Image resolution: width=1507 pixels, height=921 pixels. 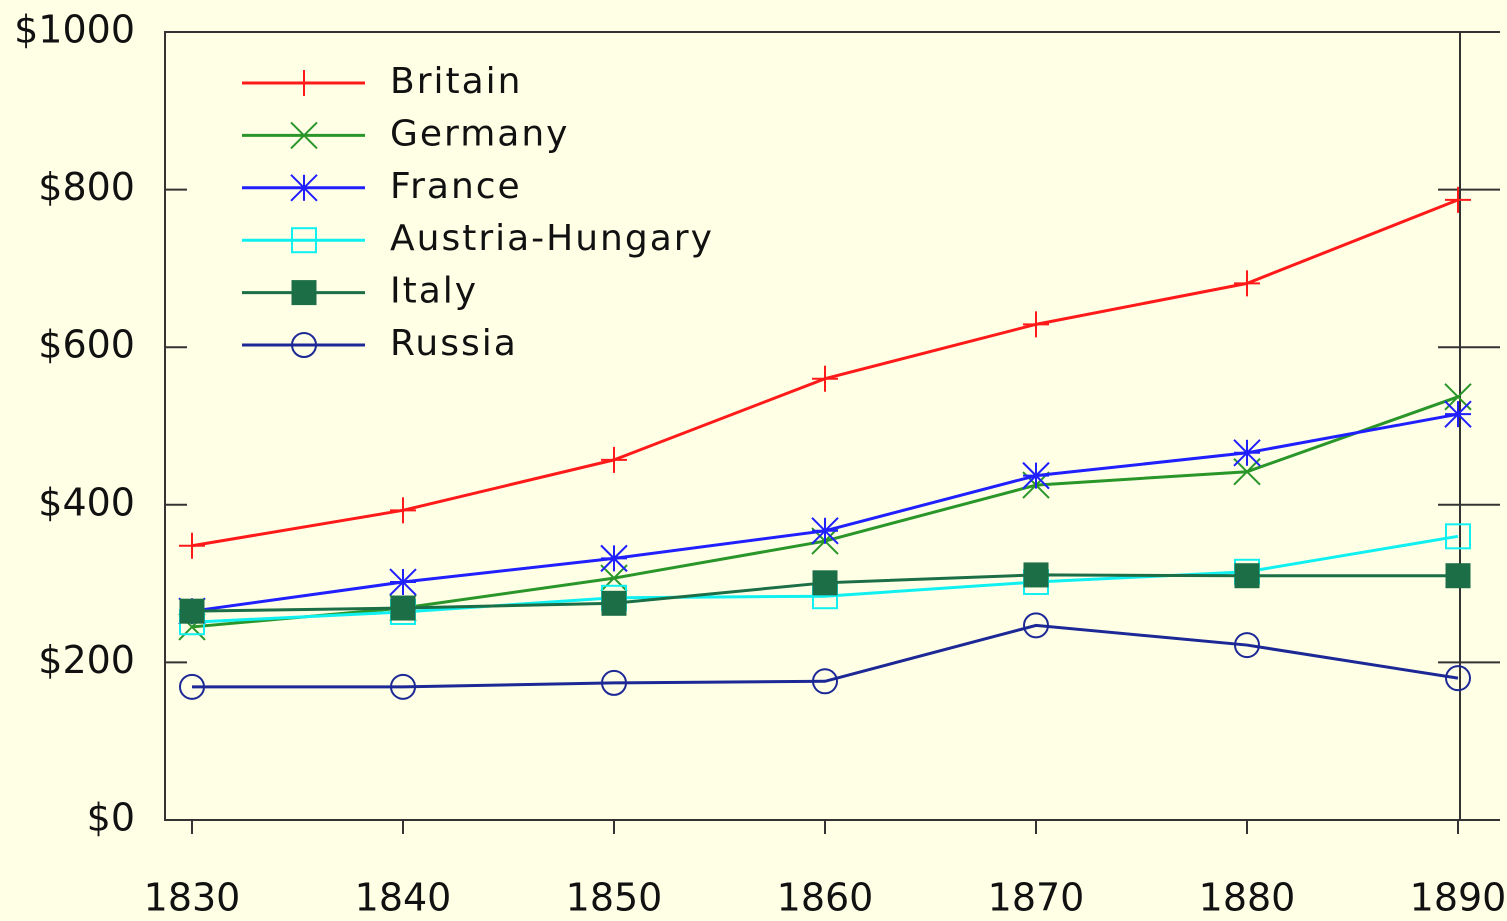 What do you see at coordinates (111, 818) in the screenshot?
I see `y-tick-label: $0` at bounding box center [111, 818].